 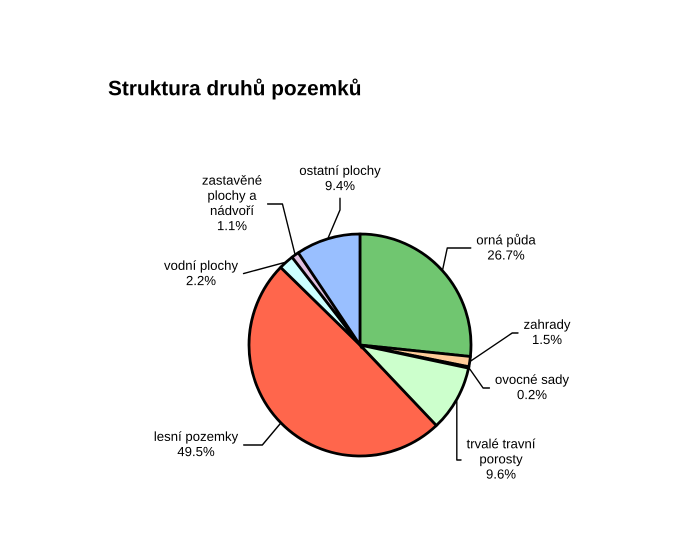 I want to click on data-label: 1.5%, so click(x=547, y=339).